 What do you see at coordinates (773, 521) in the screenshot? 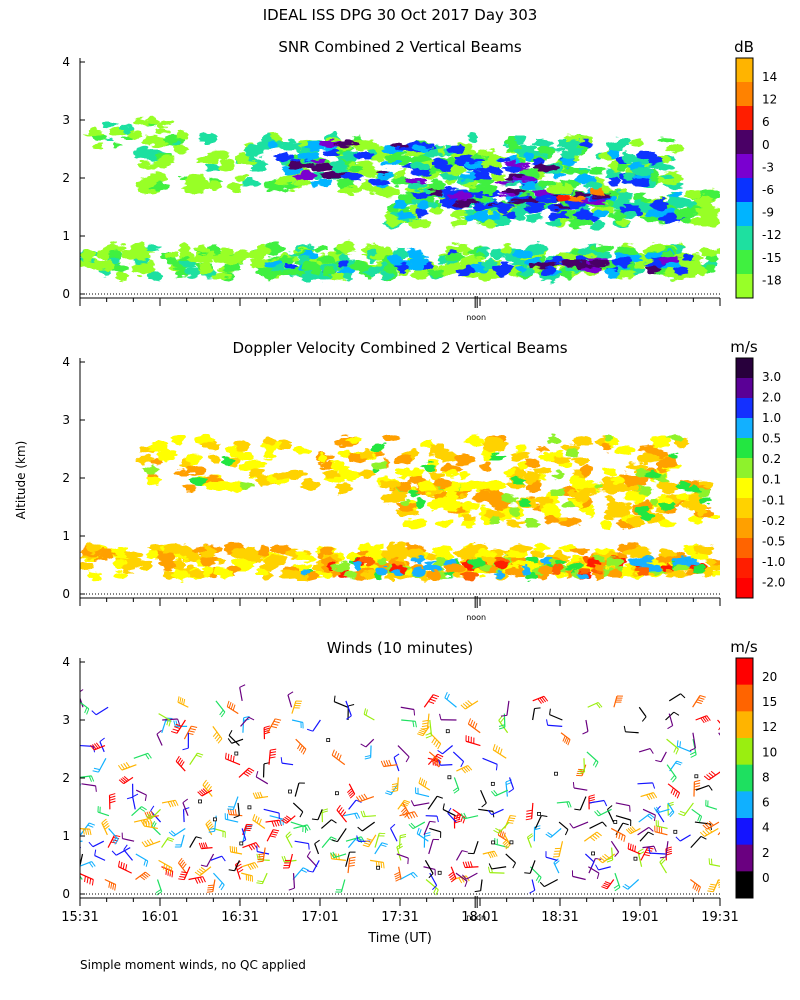
I see `colorbar-label: -0.2` at bounding box center [773, 521].